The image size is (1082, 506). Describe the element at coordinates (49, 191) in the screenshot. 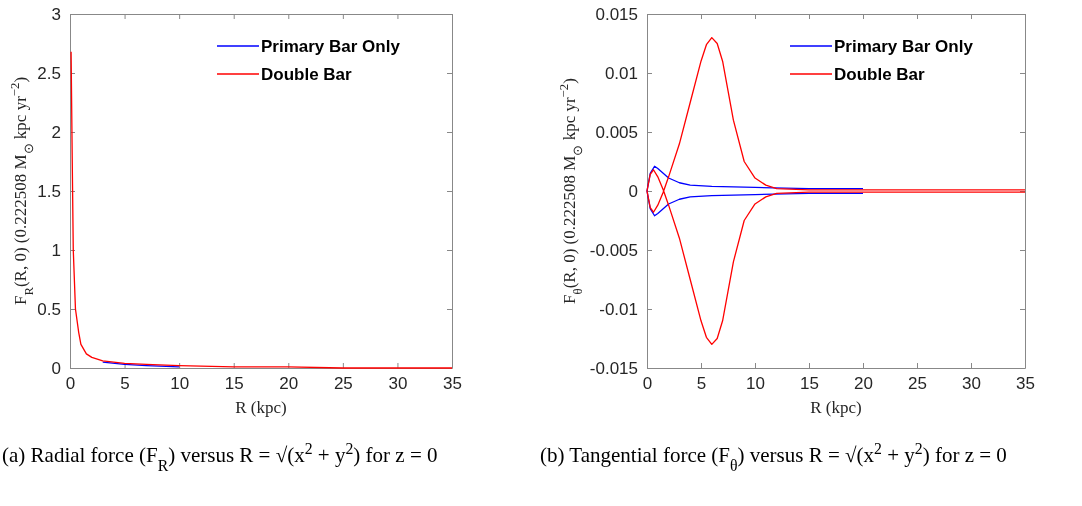

I see `y-tick-label: 1.5` at that location.